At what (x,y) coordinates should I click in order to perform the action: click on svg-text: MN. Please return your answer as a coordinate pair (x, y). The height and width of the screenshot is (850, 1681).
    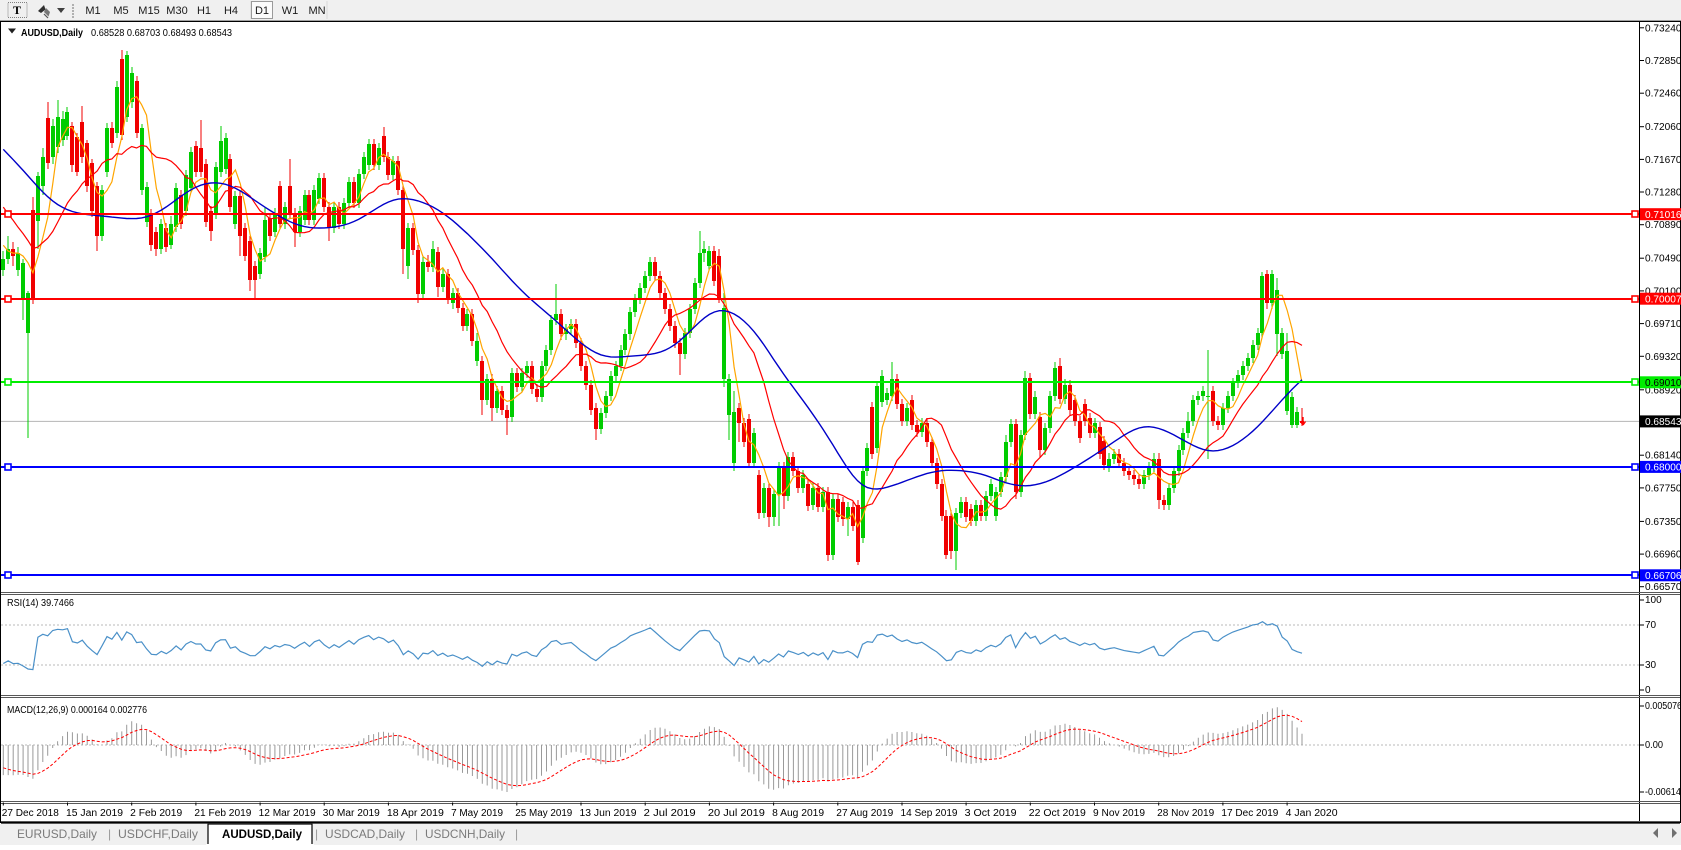
    Looking at the image, I should click on (316, 11).